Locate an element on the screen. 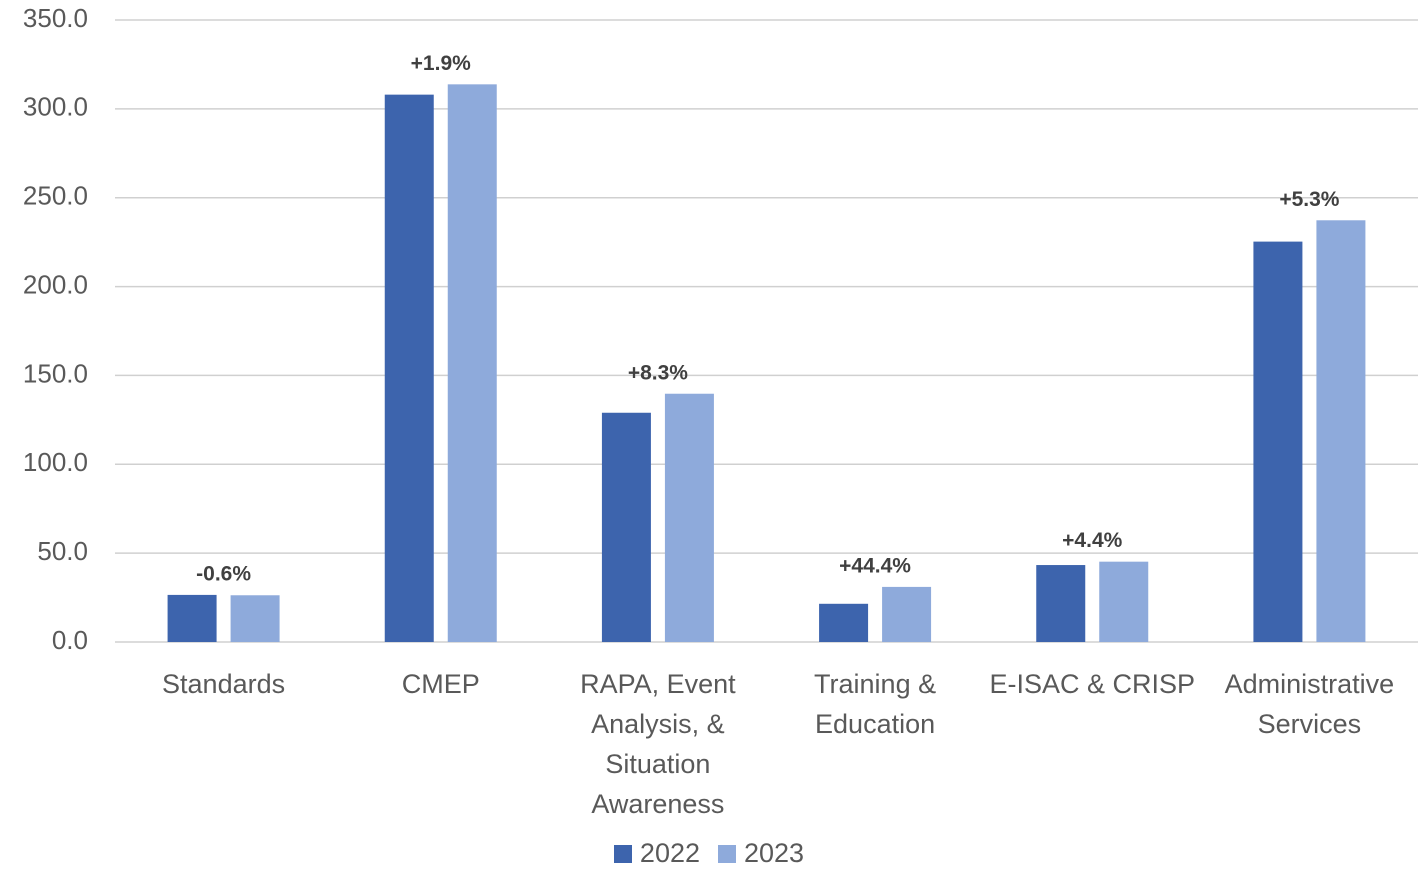  legend: 2022 2023 is located at coordinates (709, 853).